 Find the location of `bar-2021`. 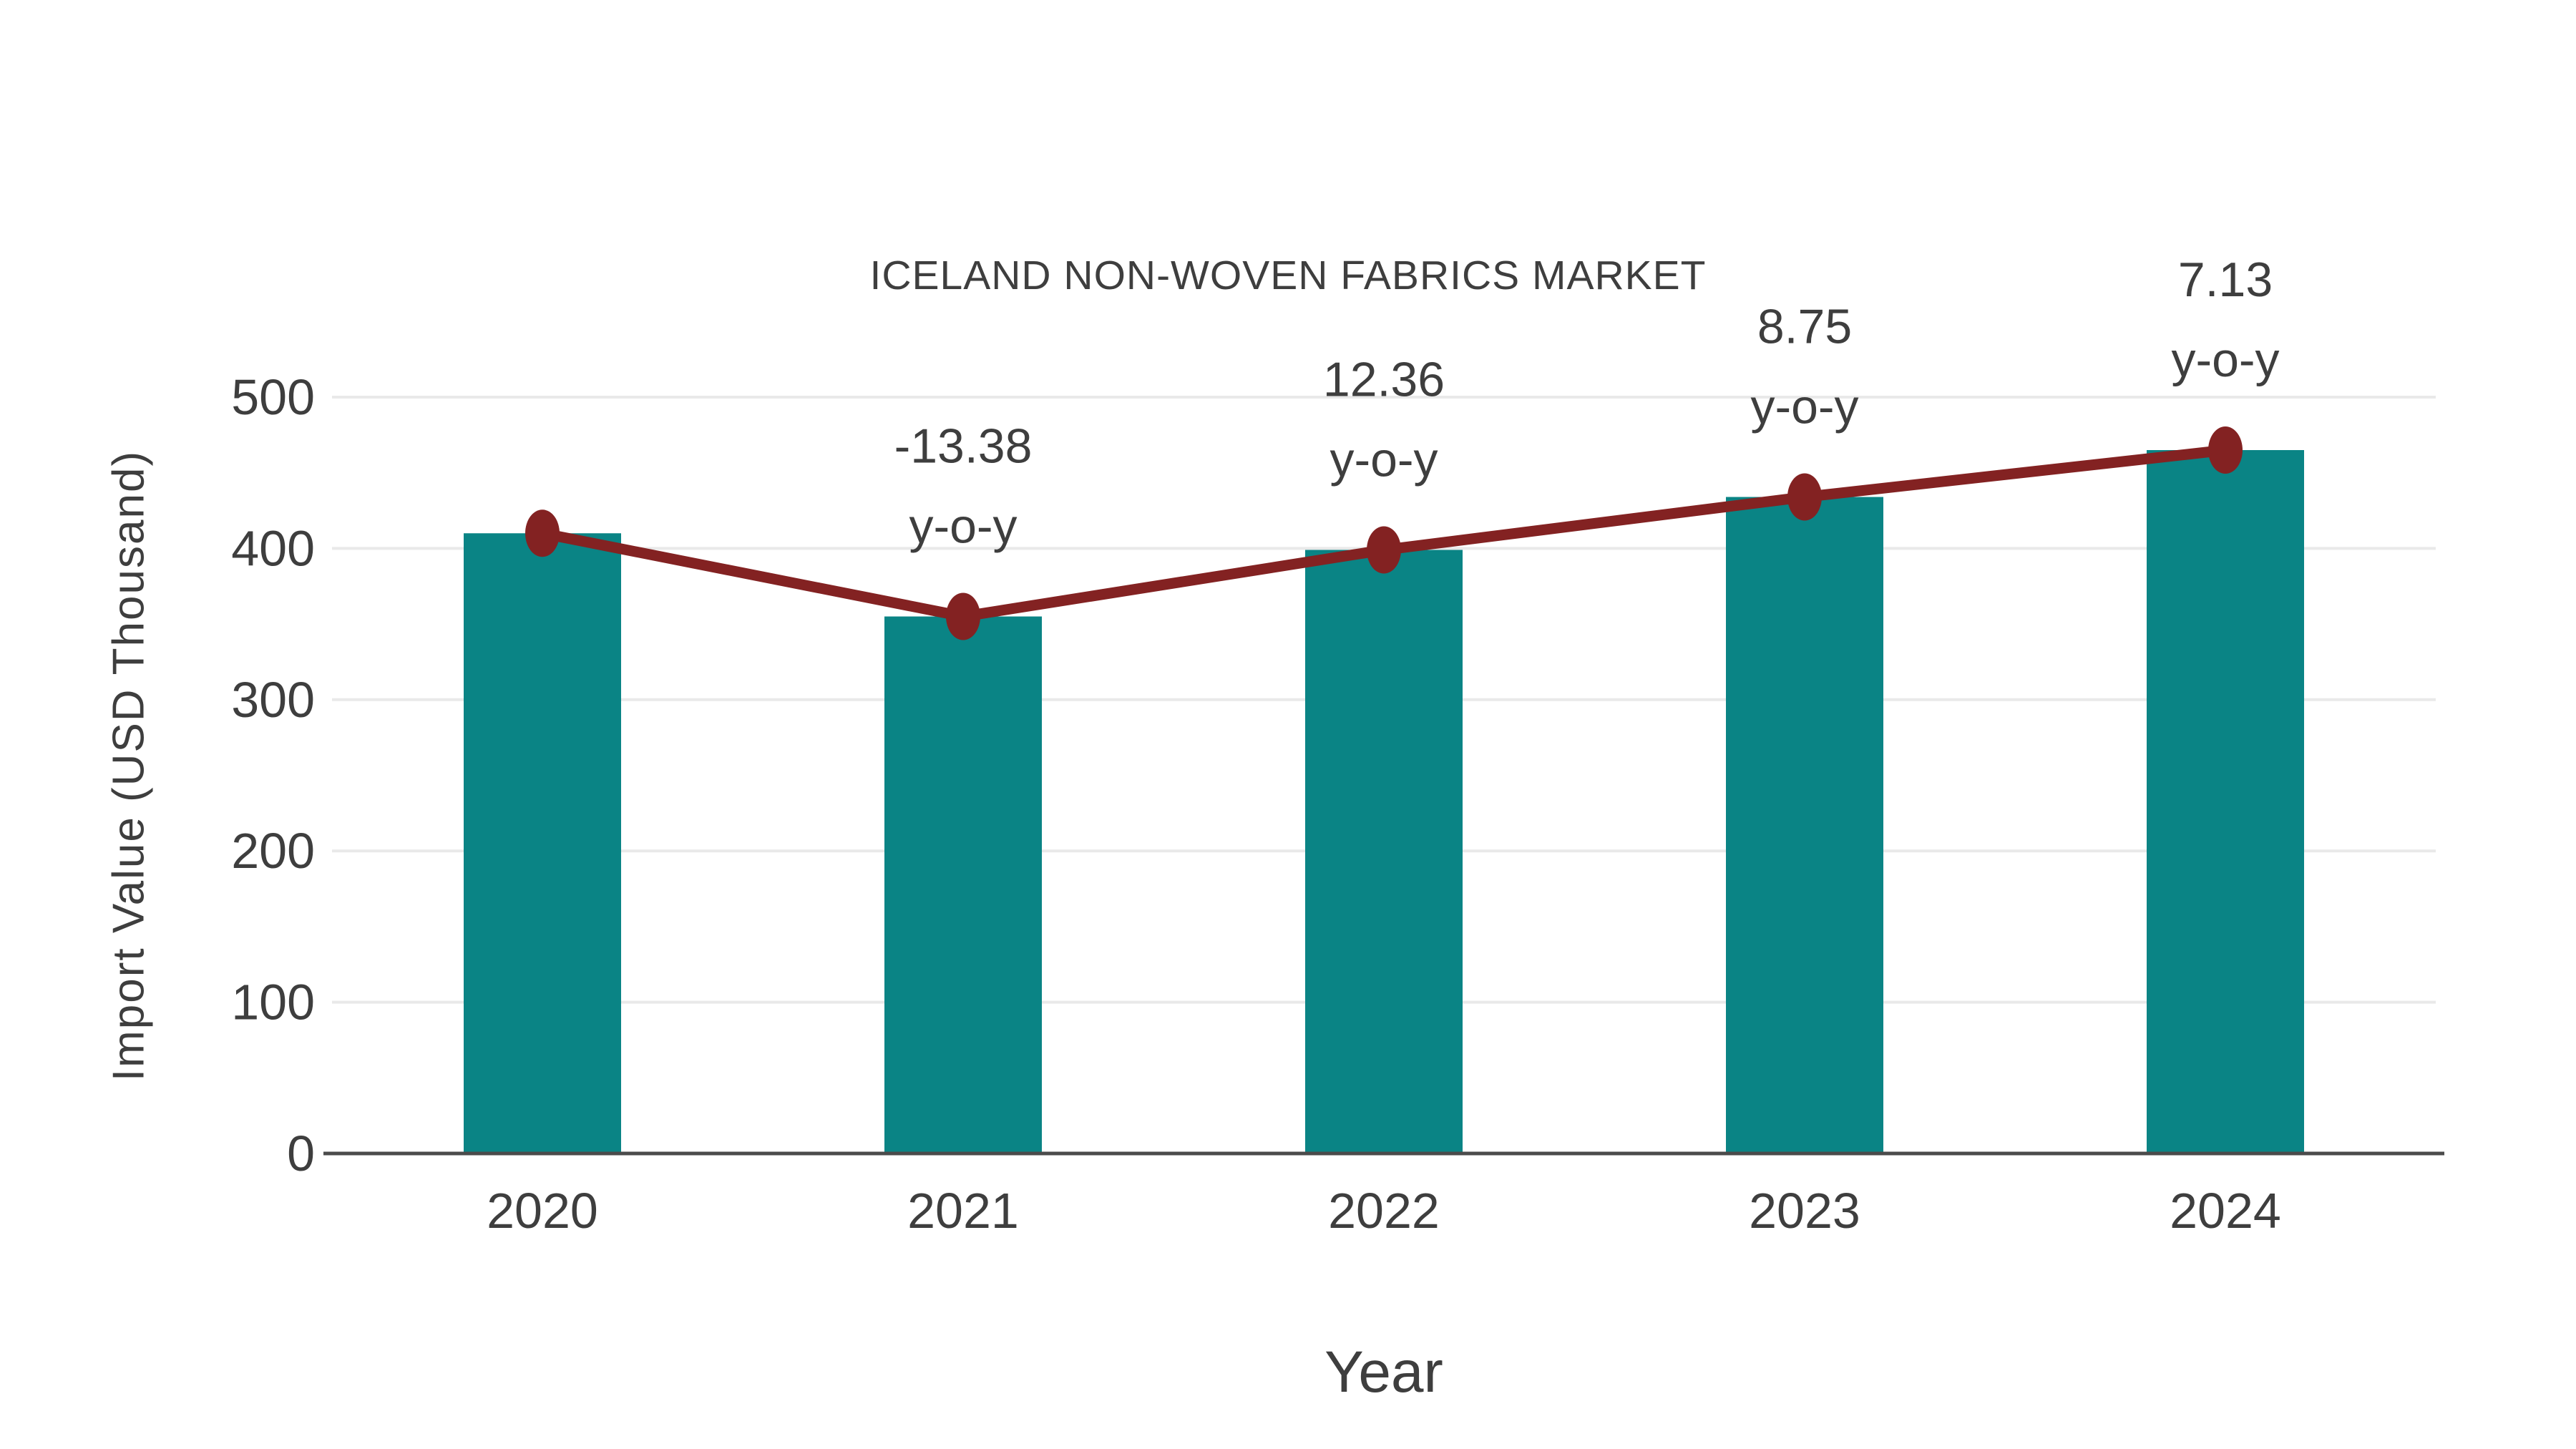

bar-2021 is located at coordinates (963, 884).